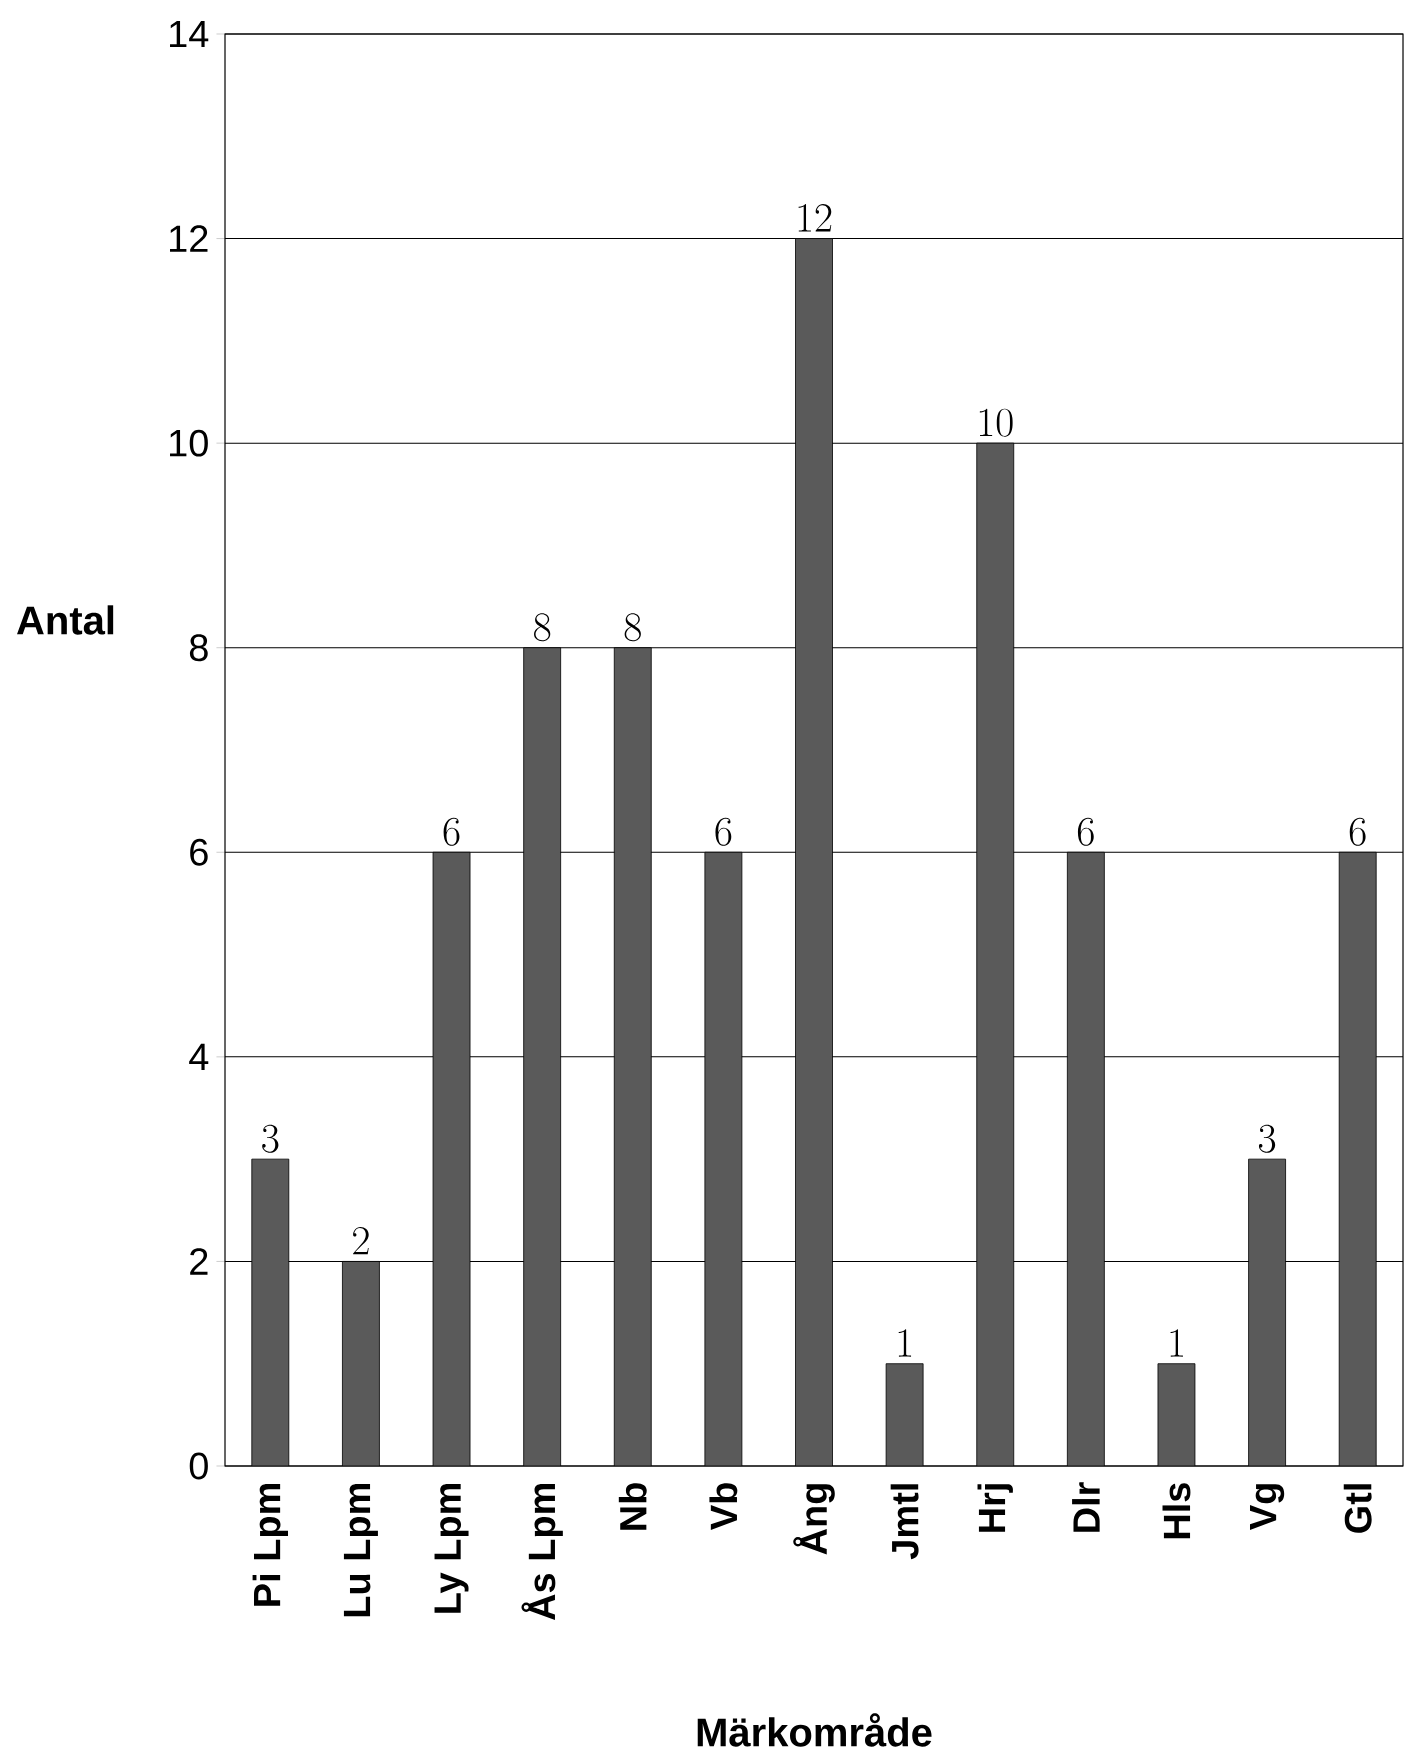 The image size is (1406, 1750). What do you see at coordinates (995, 1508) in the screenshot?
I see `x-tick-label: Hrj` at bounding box center [995, 1508].